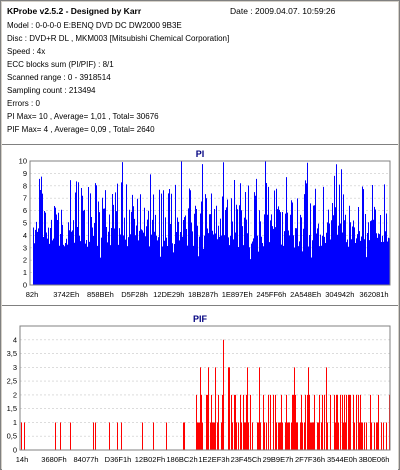 Image resolution: width=400 pixels, height=470 pixels. What do you see at coordinates (373, 294) in the screenshot?
I see `x-tick-label: 362081h` at bounding box center [373, 294].